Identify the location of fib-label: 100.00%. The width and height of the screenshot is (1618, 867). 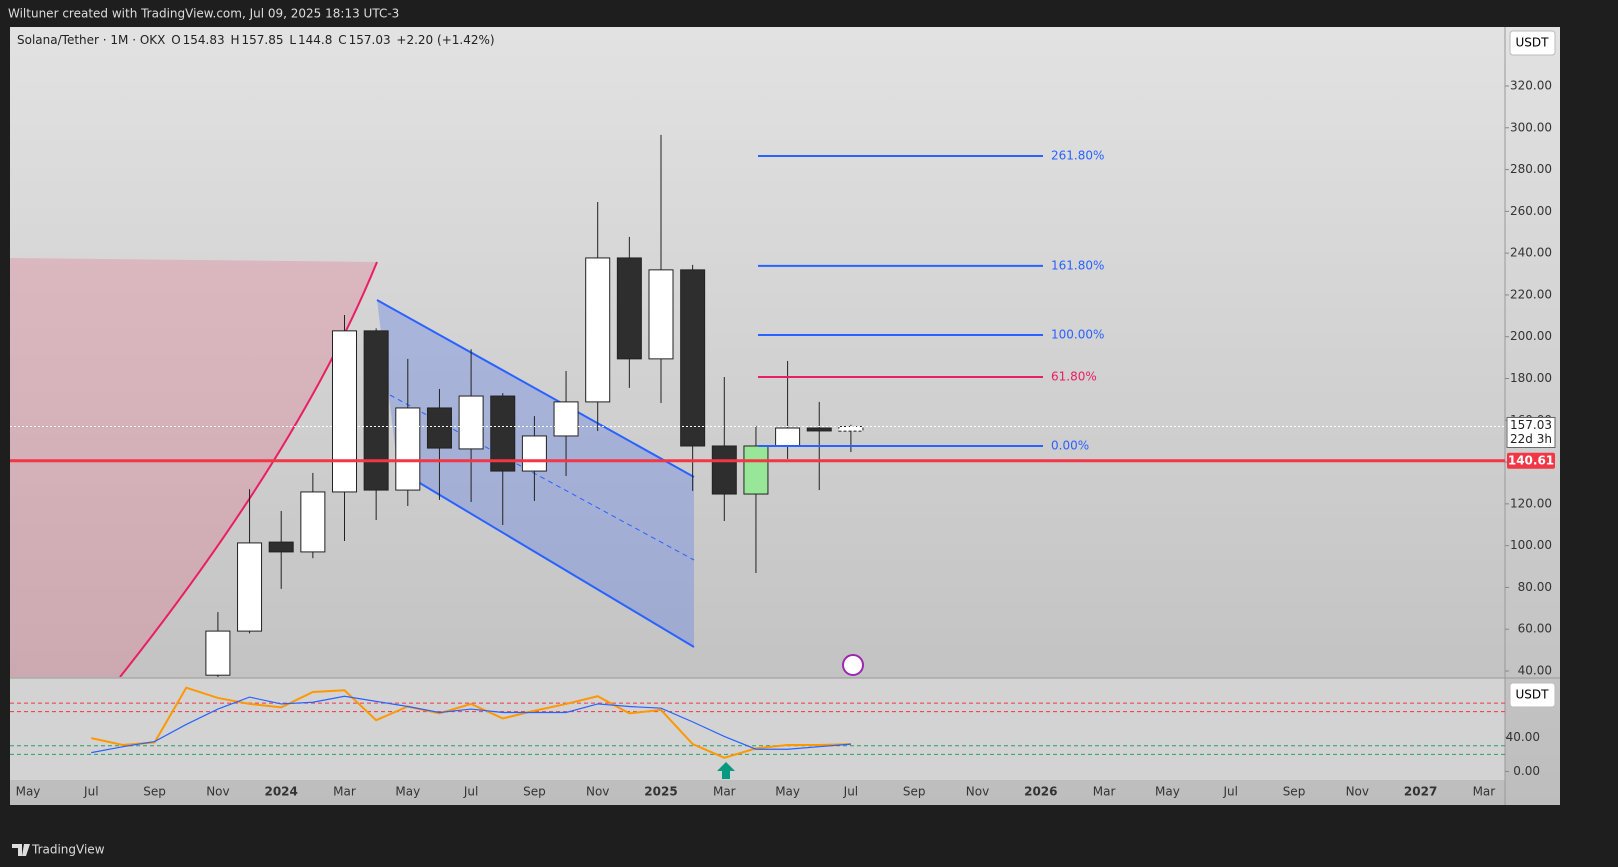
(1077, 335).